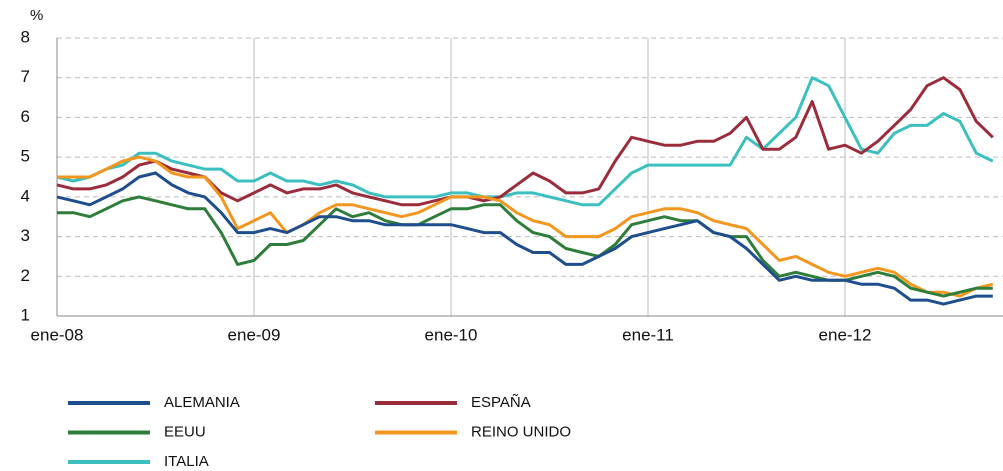 The image size is (1003, 471). Describe the element at coordinates (25, 235) in the screenshot. I see `y-tick-label: 3` at that location.